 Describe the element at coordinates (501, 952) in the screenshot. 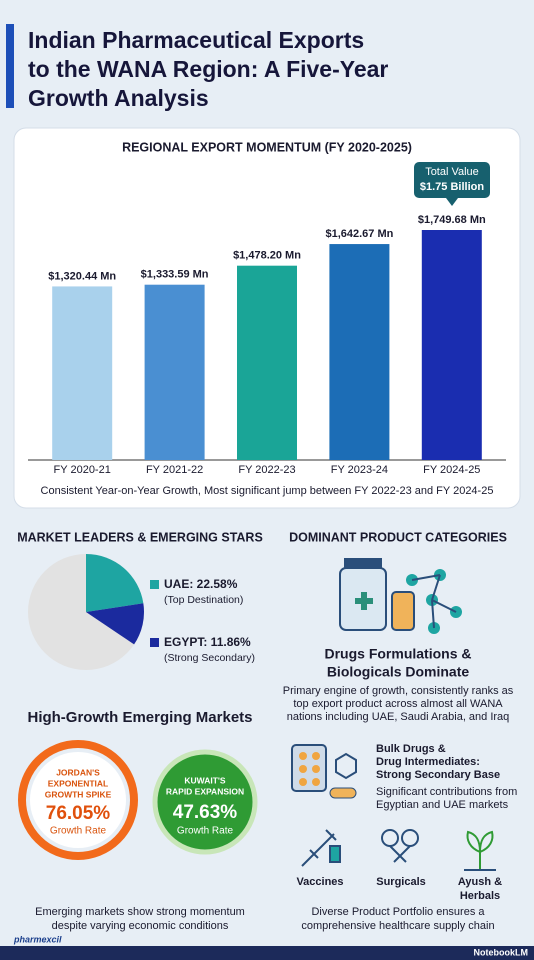

I see `footer-brand: NotebookLM` at that location.